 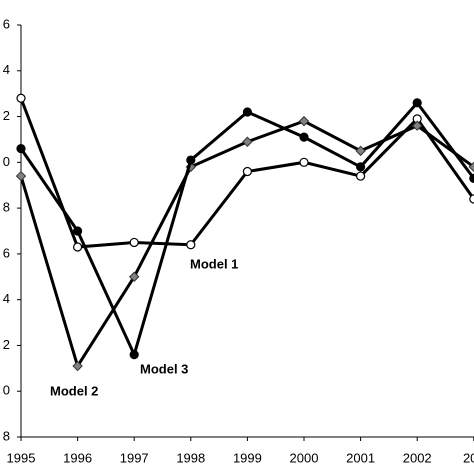 I want to click on series-label: Model 2, so click(x=74, y=390).